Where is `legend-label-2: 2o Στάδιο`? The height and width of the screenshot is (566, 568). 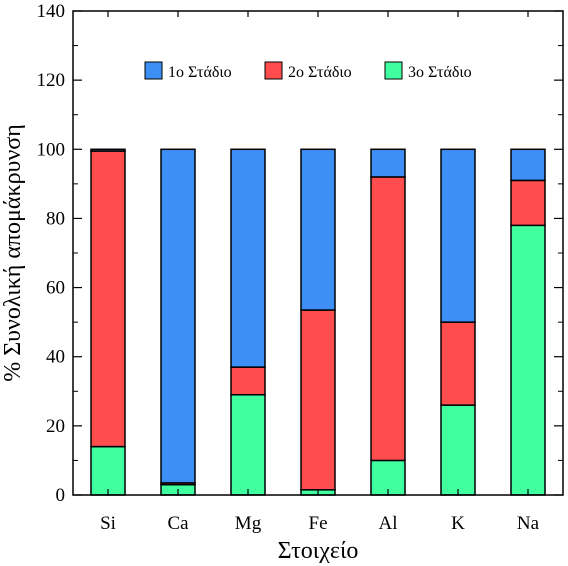
legend-label-2: 2o Στάδιο is located at coordinates (320, 72).